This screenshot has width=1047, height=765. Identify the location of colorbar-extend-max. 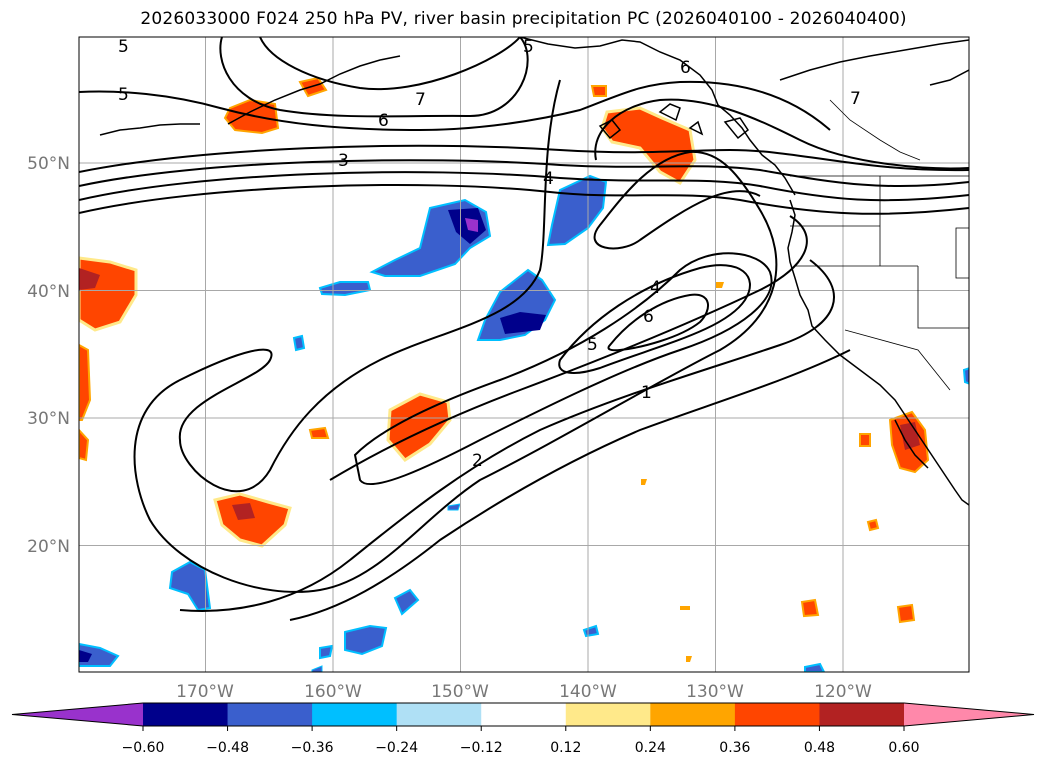
(969, 714).